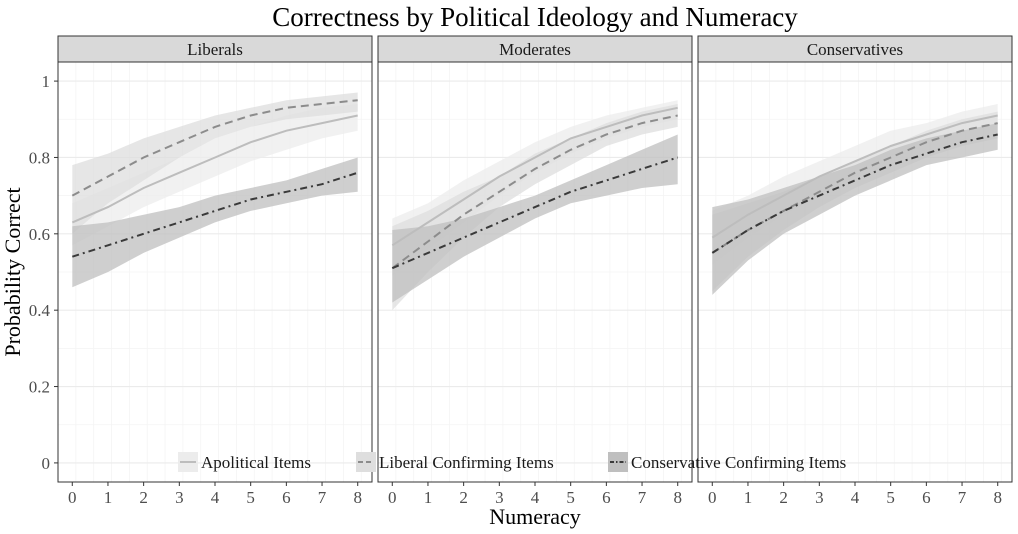 The width and height of the screenshot is (1018, 534). I want to click on x-axis-label: Numeracy, so click(535, 516).